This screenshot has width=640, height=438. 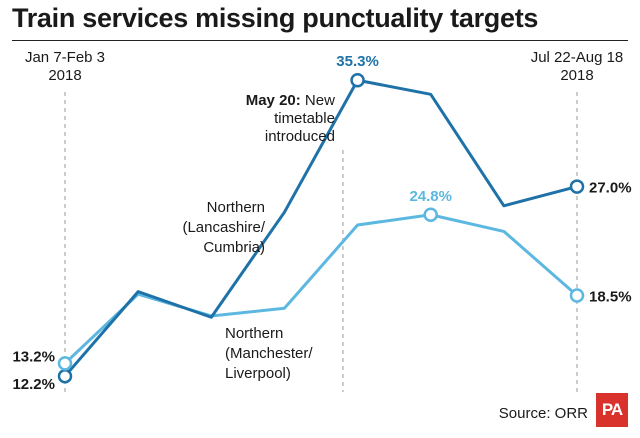 What do you see at coordinates (269, 353) in the screenshot?
I see `series-label-manchester: (Manchester/` at bounding box center [269, 353].